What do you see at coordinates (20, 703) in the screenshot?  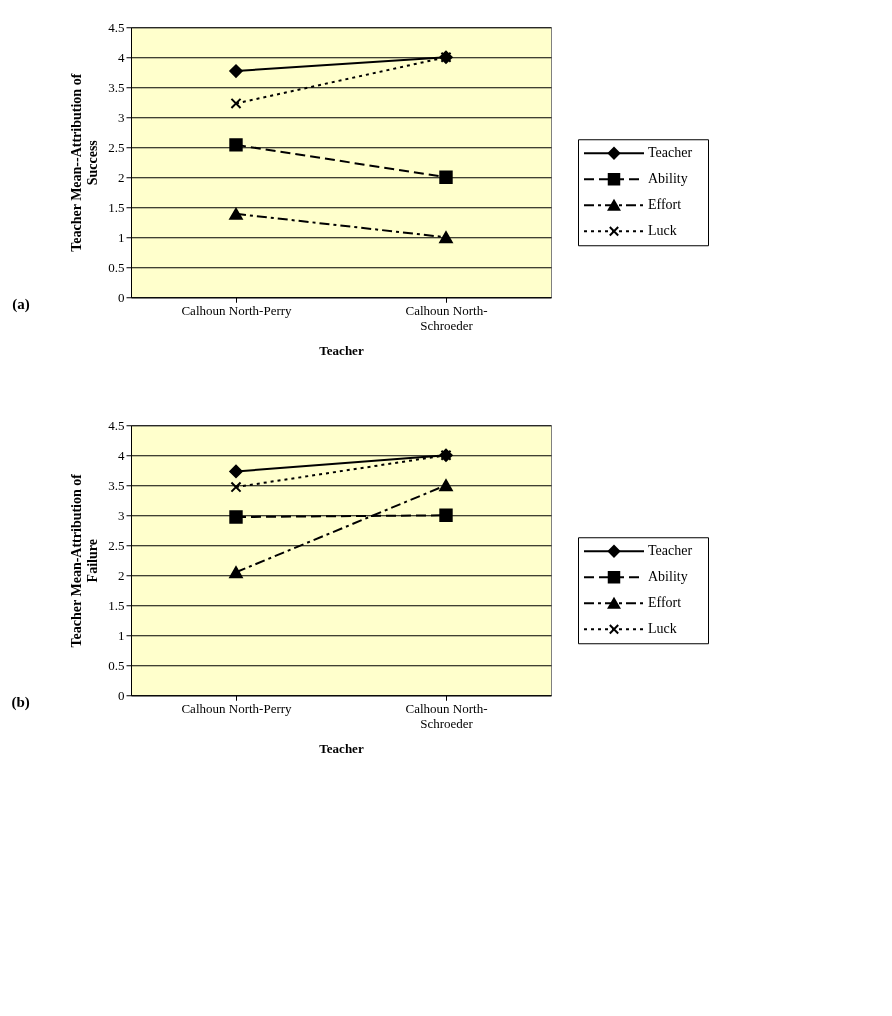 I see `text: (b)` at bounding box center [20, 703].